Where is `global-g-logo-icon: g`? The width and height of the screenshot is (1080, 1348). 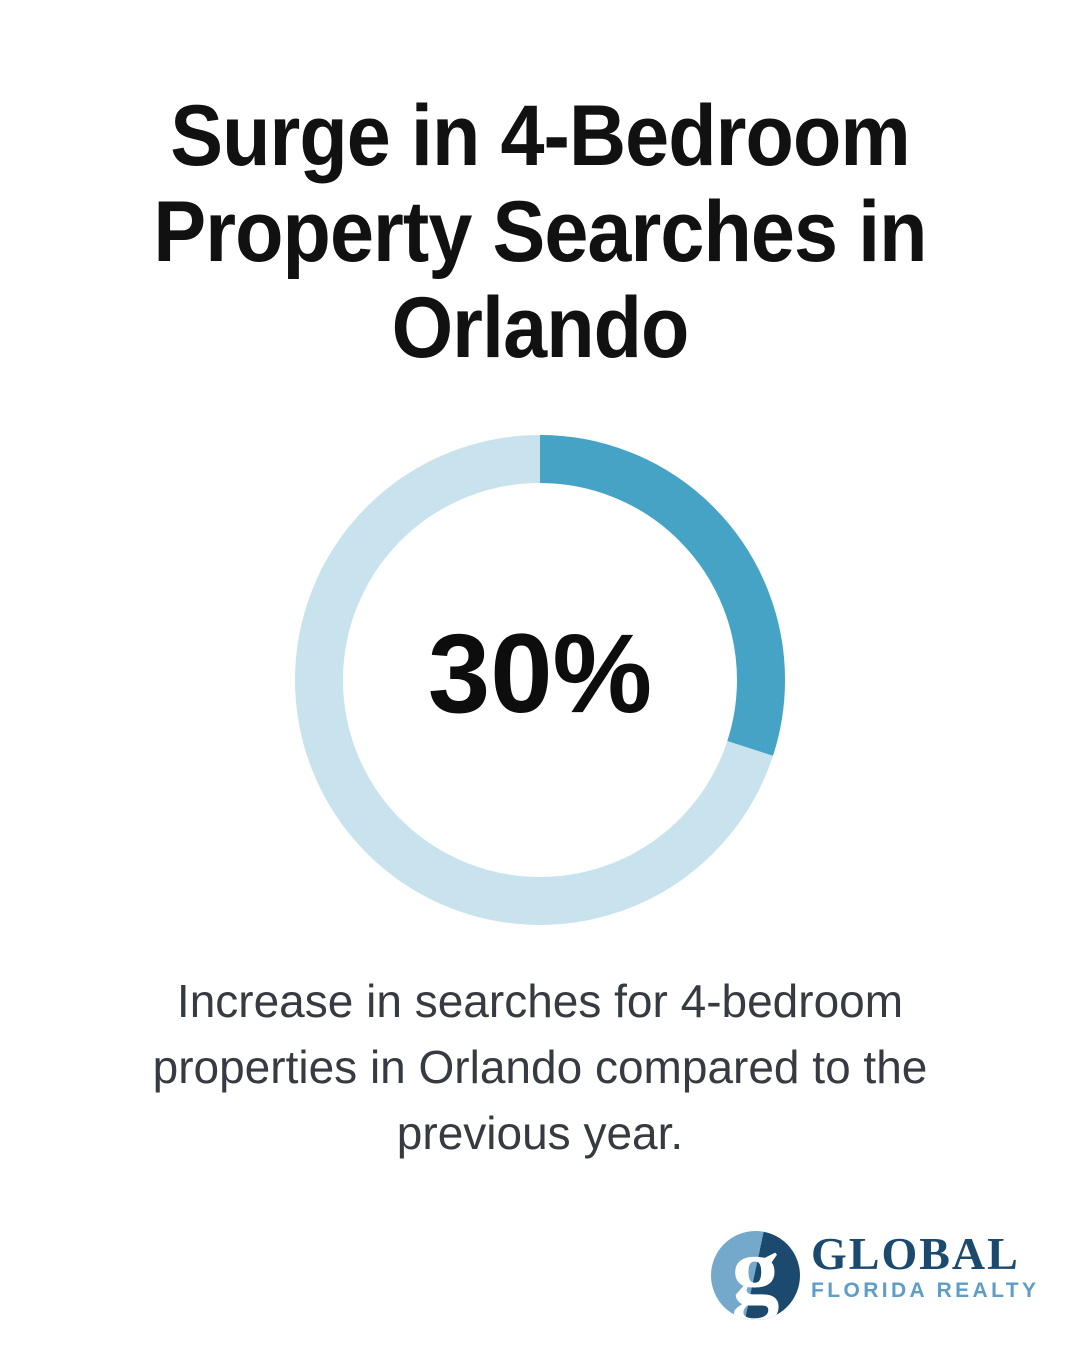
global-g-logo-icon: g is located at coordinates (755, 1275).